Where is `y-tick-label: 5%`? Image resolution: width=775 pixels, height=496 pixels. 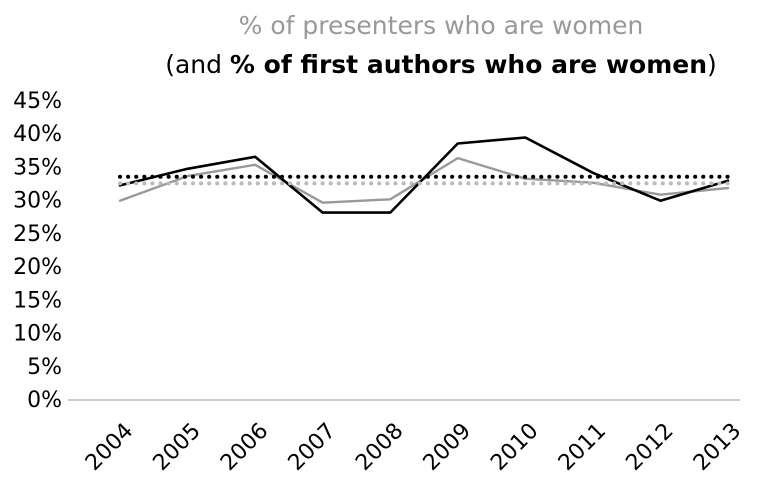 y-tick-label: 5% is located at coordinates (44, 367).